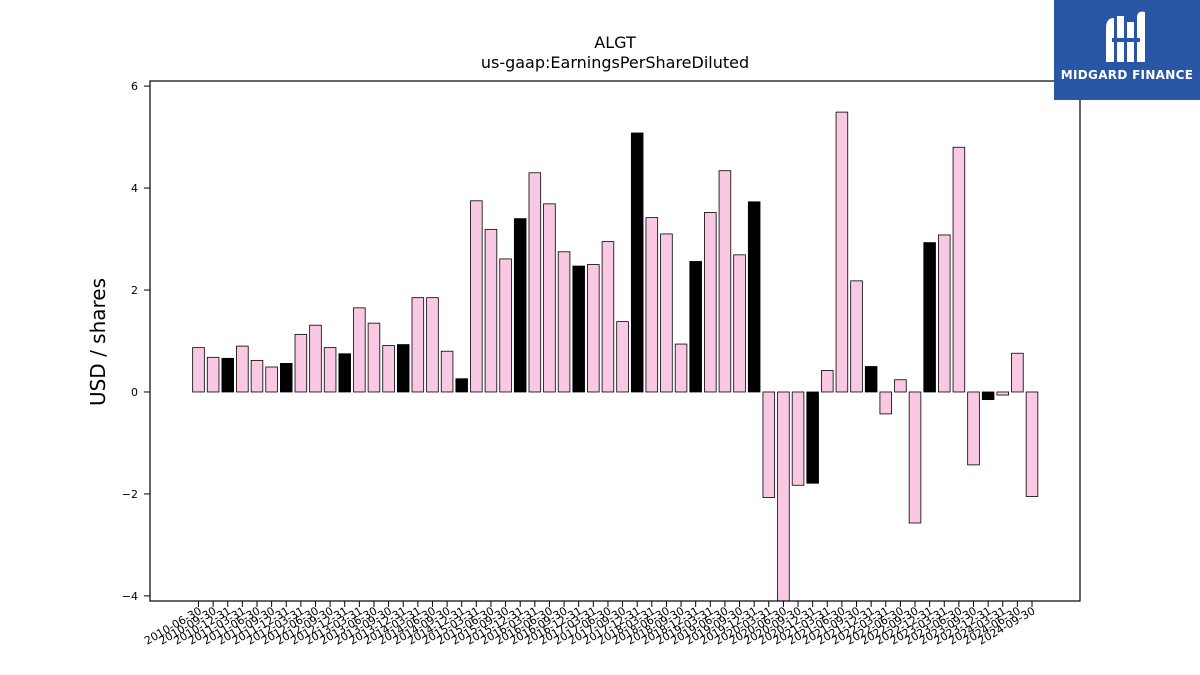 This screenshot has width=1200, height=675. Describe the element at coordinates (134, 86) in the screenshot. I see `y-tick-label: 6` at that location.